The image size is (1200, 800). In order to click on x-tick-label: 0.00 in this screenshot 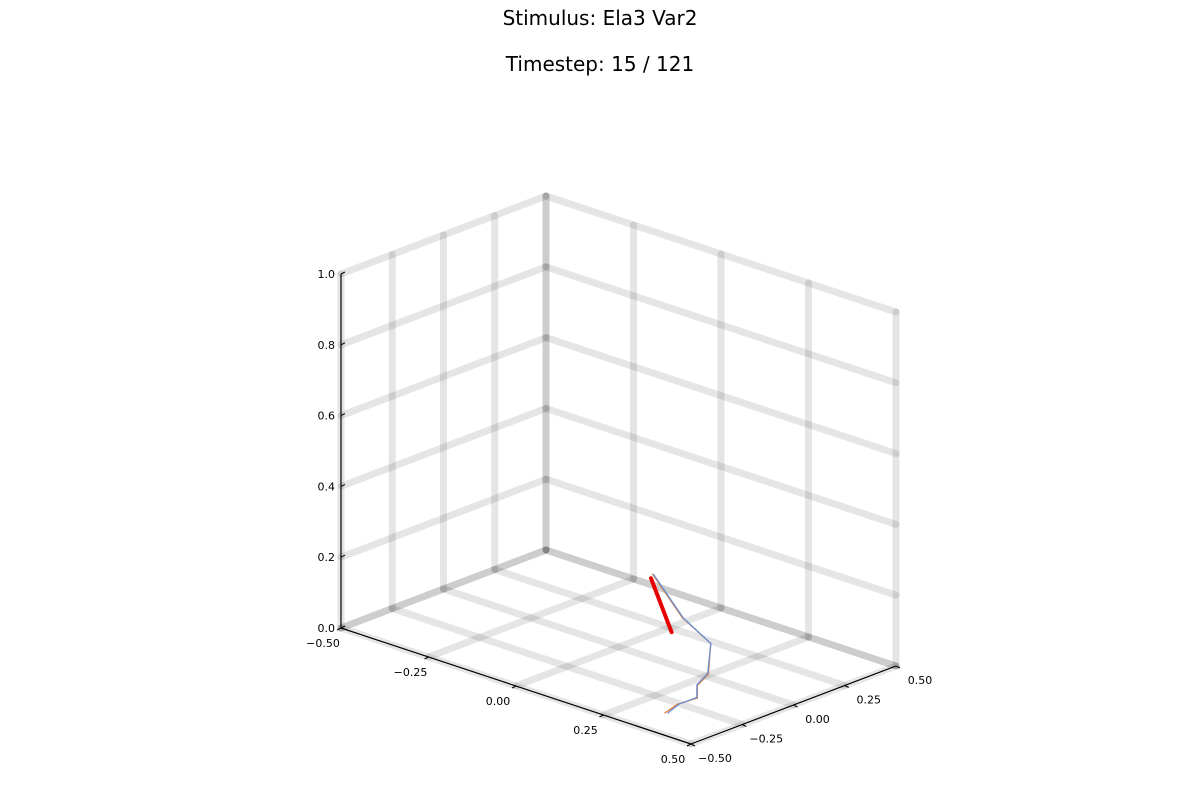, I will do `click(498, 701)`.